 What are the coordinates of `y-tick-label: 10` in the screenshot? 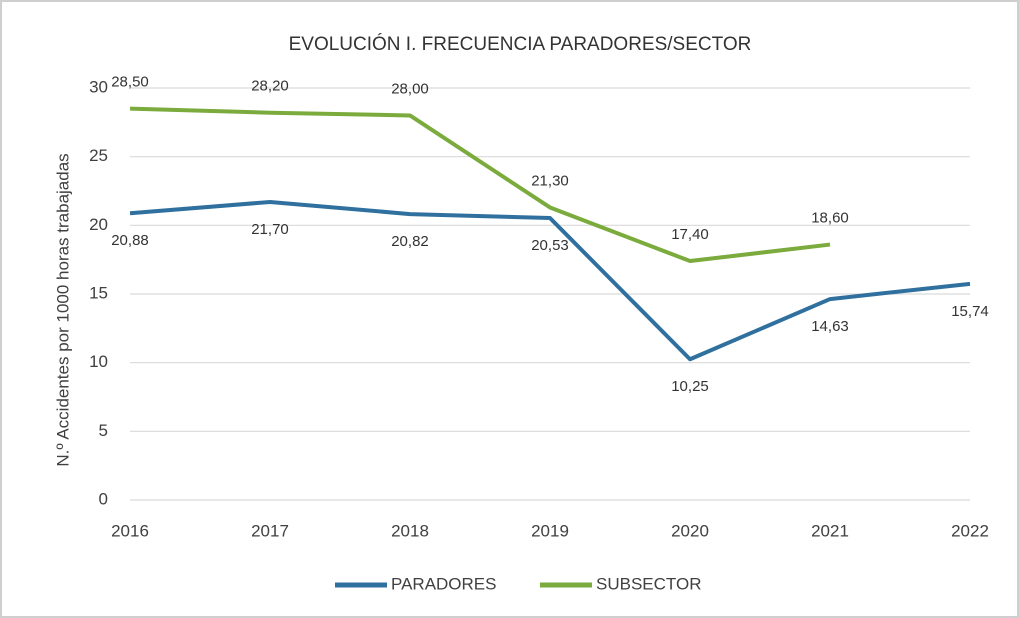 It's located at (98, 361).